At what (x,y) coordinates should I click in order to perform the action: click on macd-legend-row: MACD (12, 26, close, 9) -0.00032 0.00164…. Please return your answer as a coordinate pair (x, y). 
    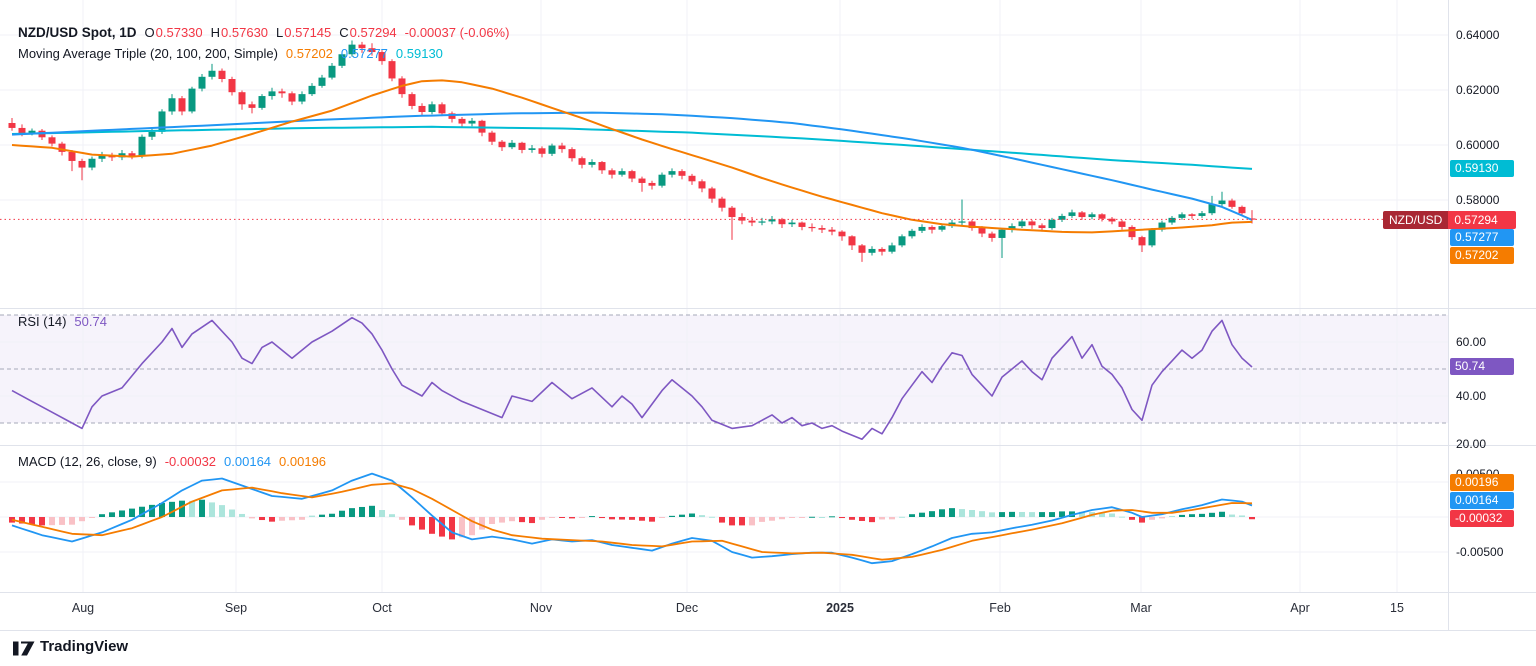
    Looking at the image, I should click on (172, 461).